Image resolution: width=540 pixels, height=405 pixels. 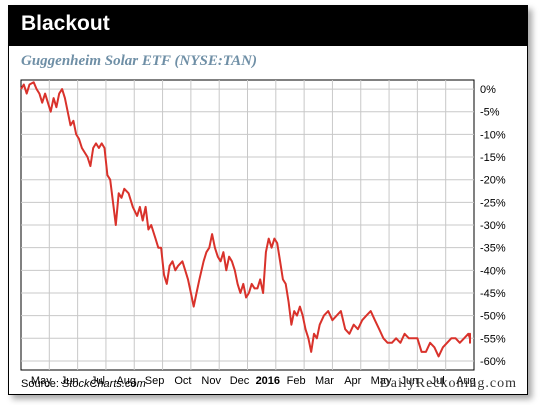 What do you see at coordinates (324, 381) in the screenshot?
I see `x-tick-label: Mar` at bounding box center [324, 381].